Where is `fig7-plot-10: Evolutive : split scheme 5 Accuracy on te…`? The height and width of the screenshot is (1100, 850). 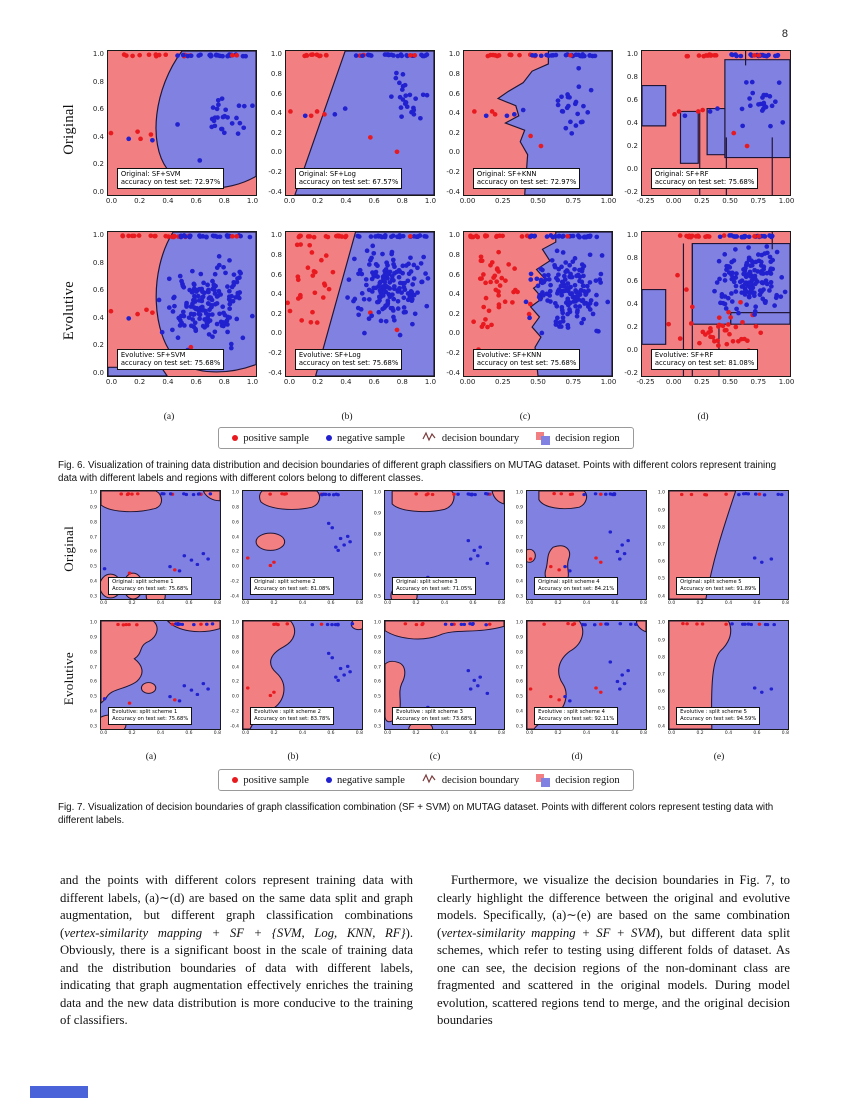
fig7-plot-10: Evolutive : split scheme 5 Accuracy on te… is located at coordinates (728, 675).